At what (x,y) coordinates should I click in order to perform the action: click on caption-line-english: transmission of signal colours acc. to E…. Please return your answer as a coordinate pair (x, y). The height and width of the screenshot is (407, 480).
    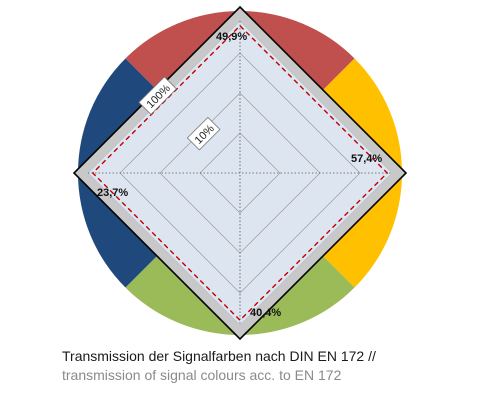
    Looking at the image, I should click on (202, 375).